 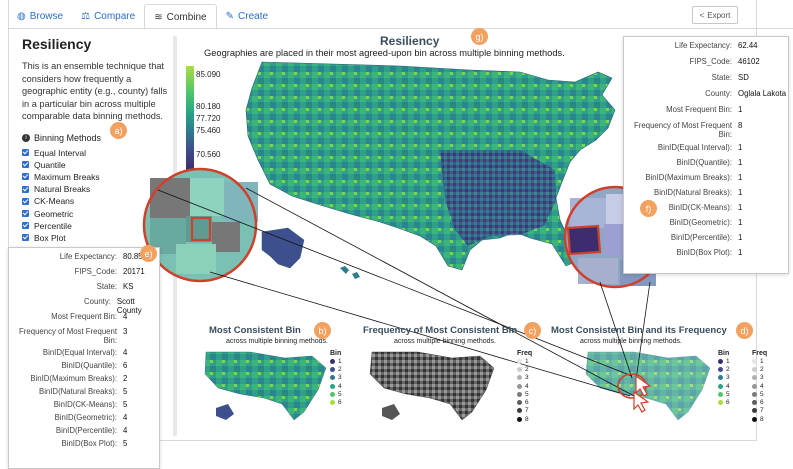 What do you see at coordinates (54, 201) in the screenshot?
I see `method-label: CK-Means` at bounding box center [54, 201].